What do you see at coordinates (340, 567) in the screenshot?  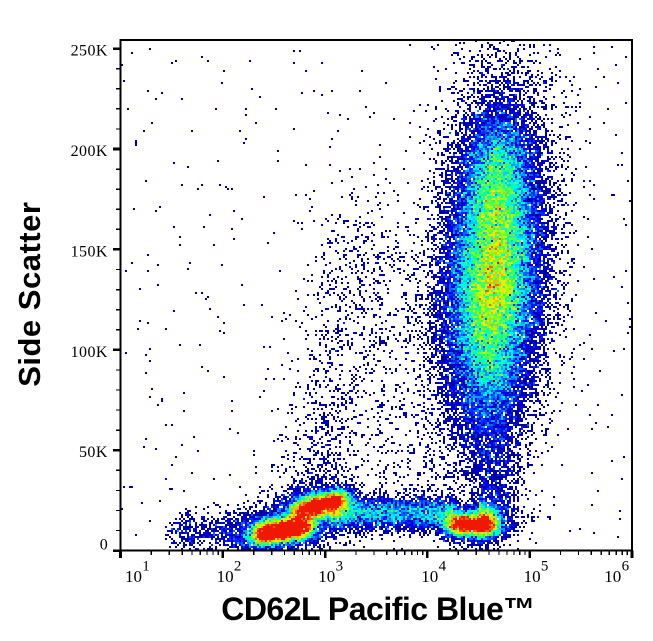 I see `svg-text: 3` at bounding box center [340, 567].